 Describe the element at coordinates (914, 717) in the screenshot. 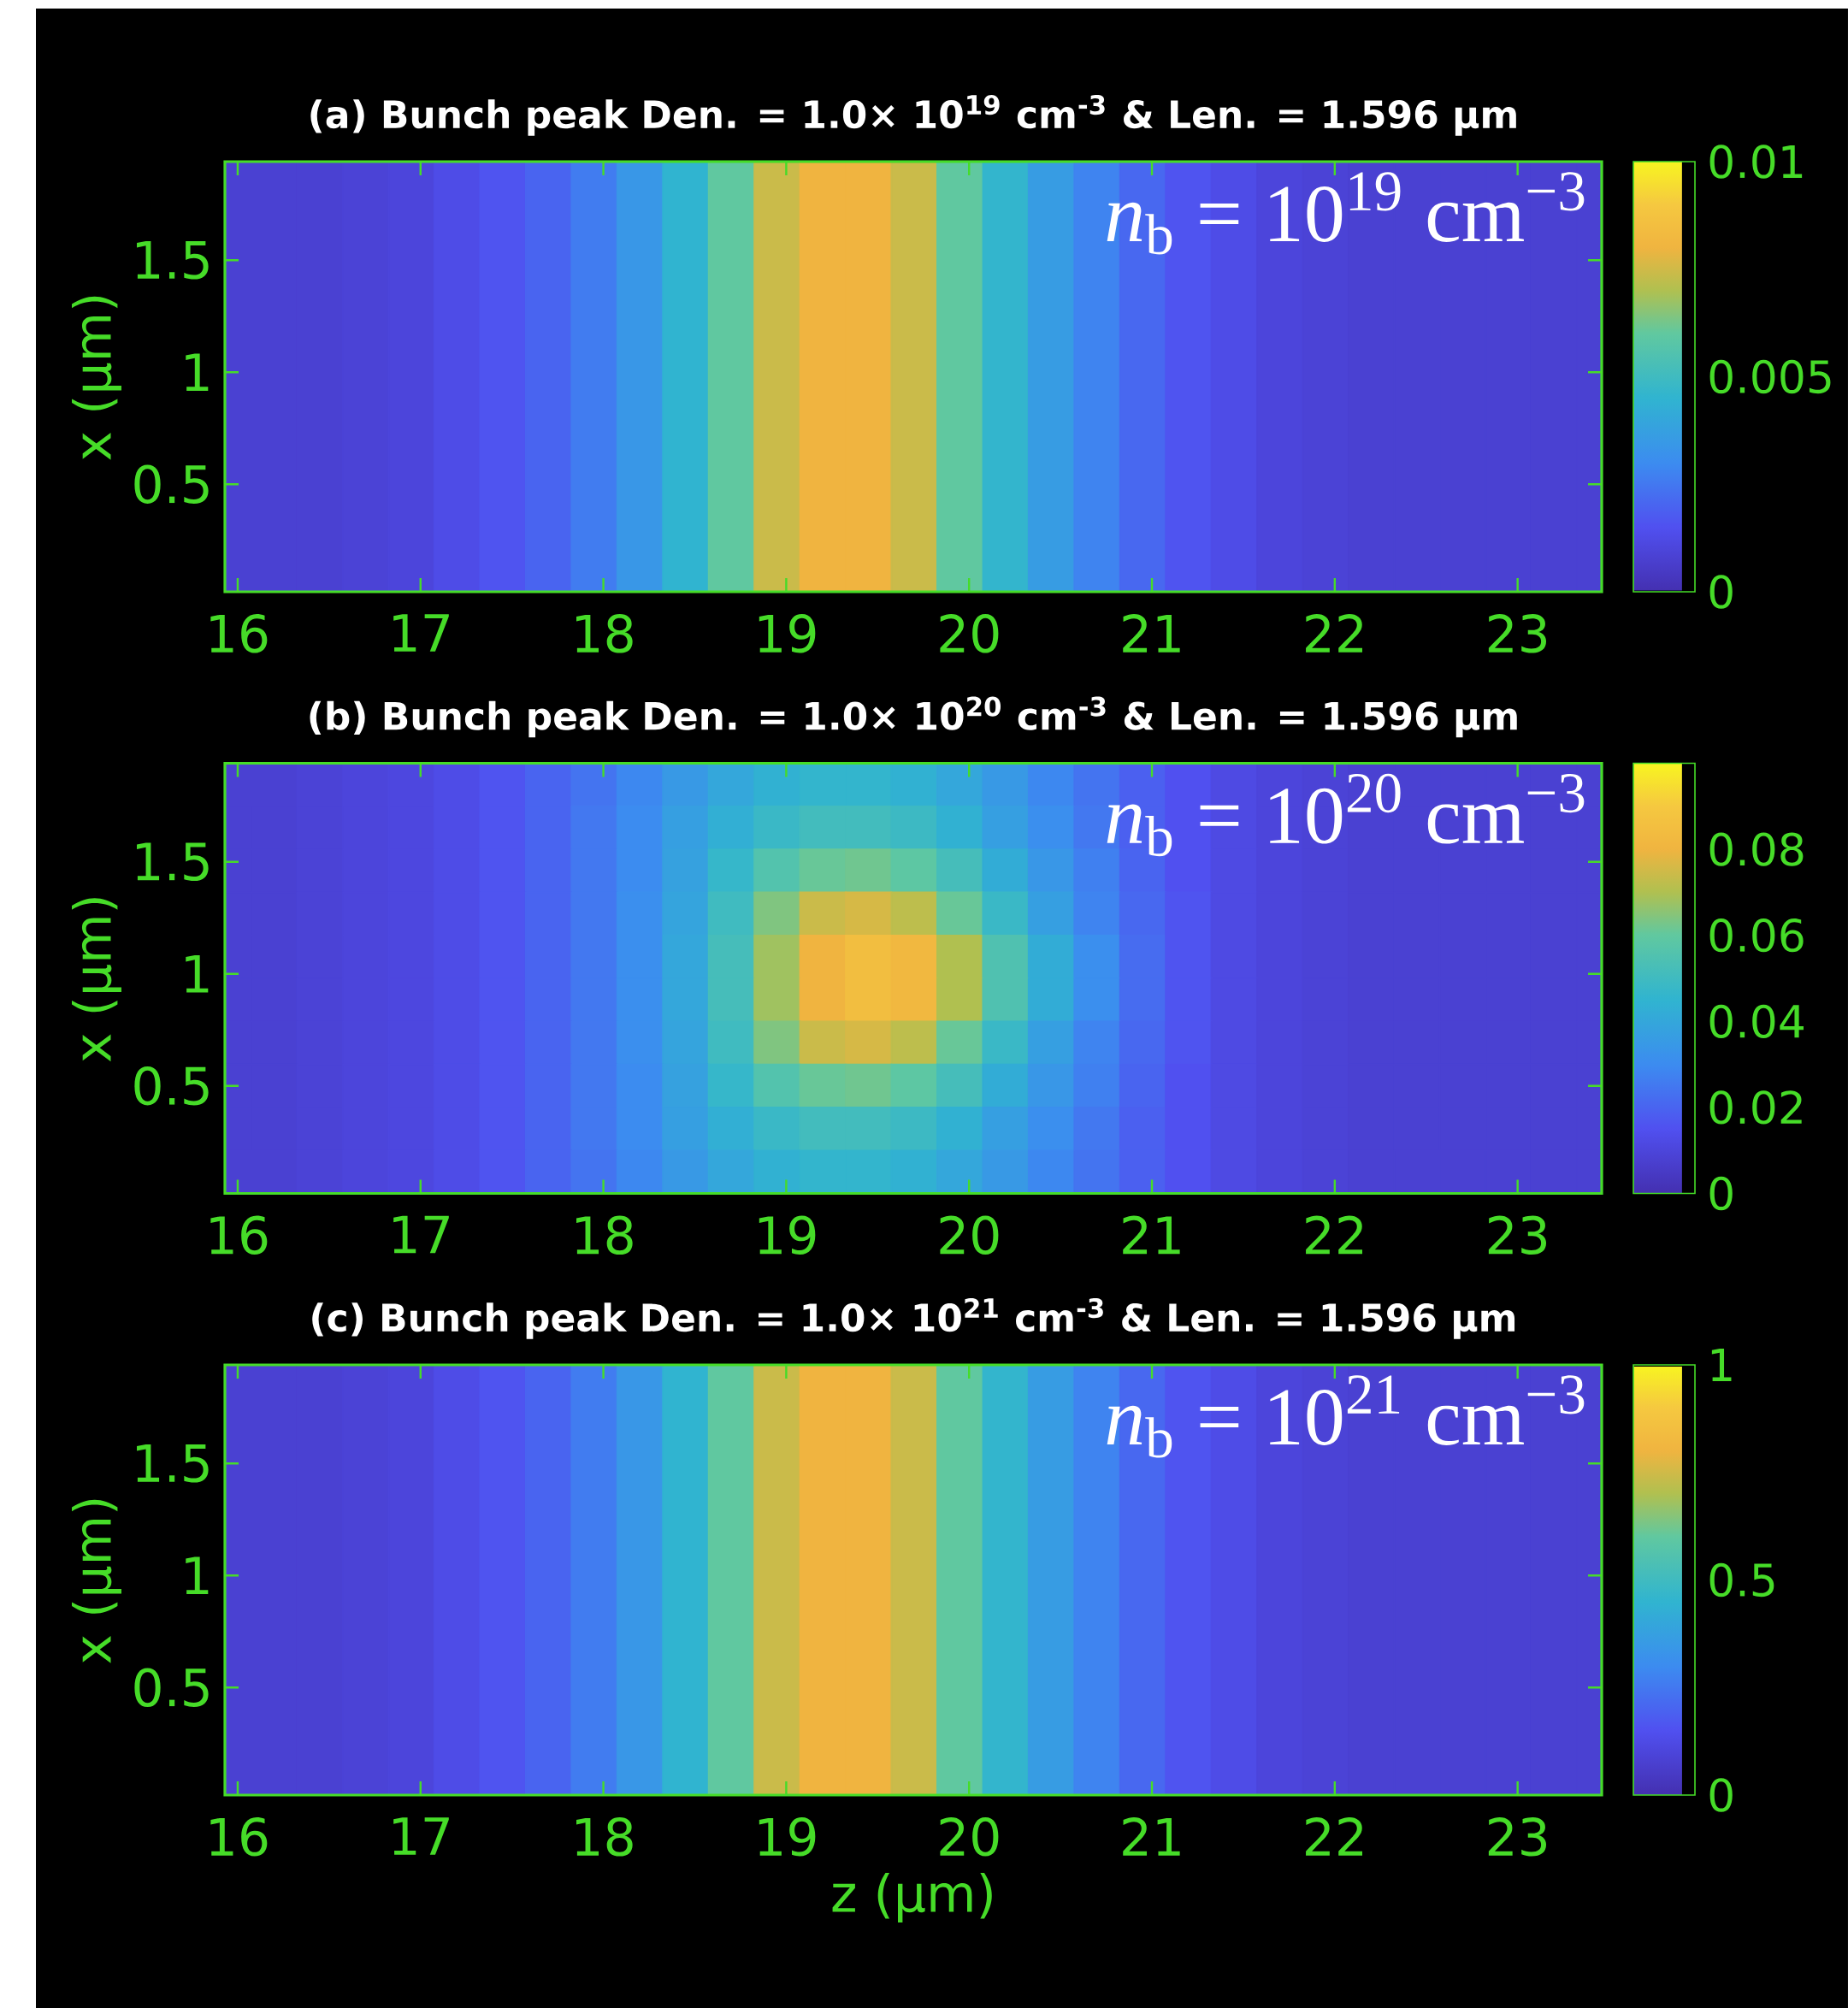

I see `chart-title: (b) Bunch peak Den. = 1.0× 10$^{20}$ cm$^{-3}$ & Len. = 1.596 μm` at that location.